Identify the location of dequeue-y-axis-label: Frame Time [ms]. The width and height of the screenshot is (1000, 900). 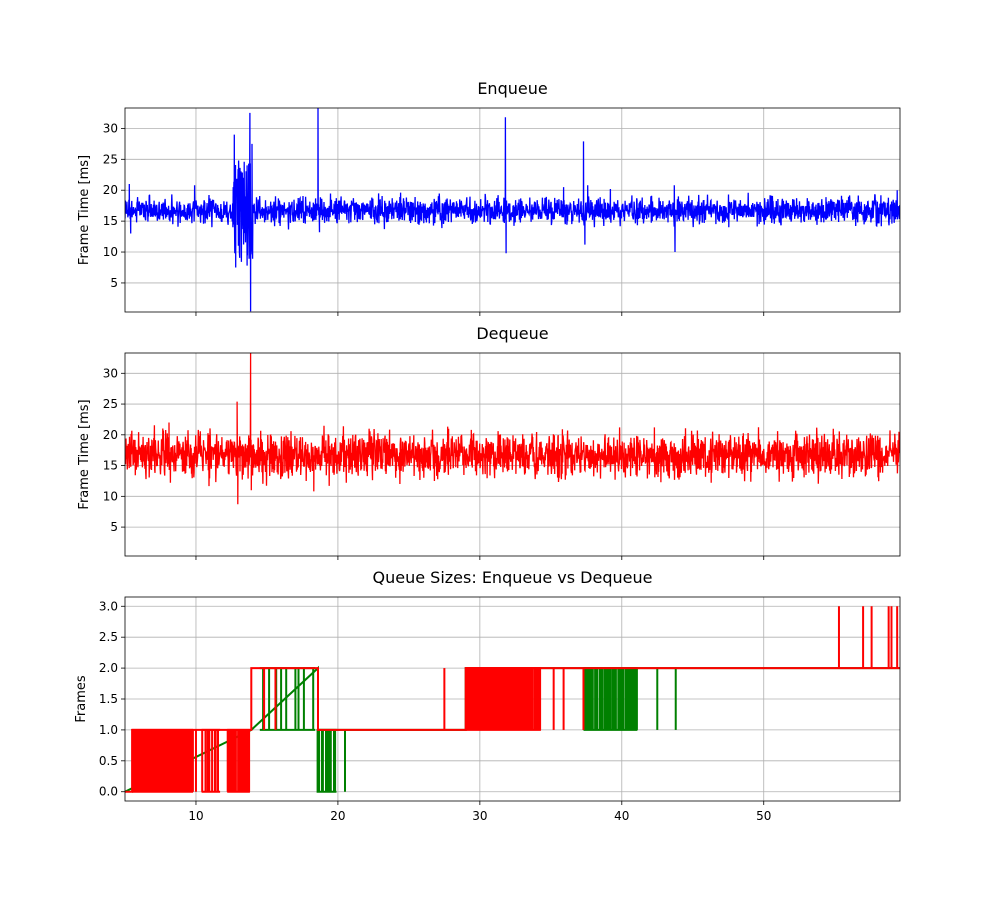
(84, 454).